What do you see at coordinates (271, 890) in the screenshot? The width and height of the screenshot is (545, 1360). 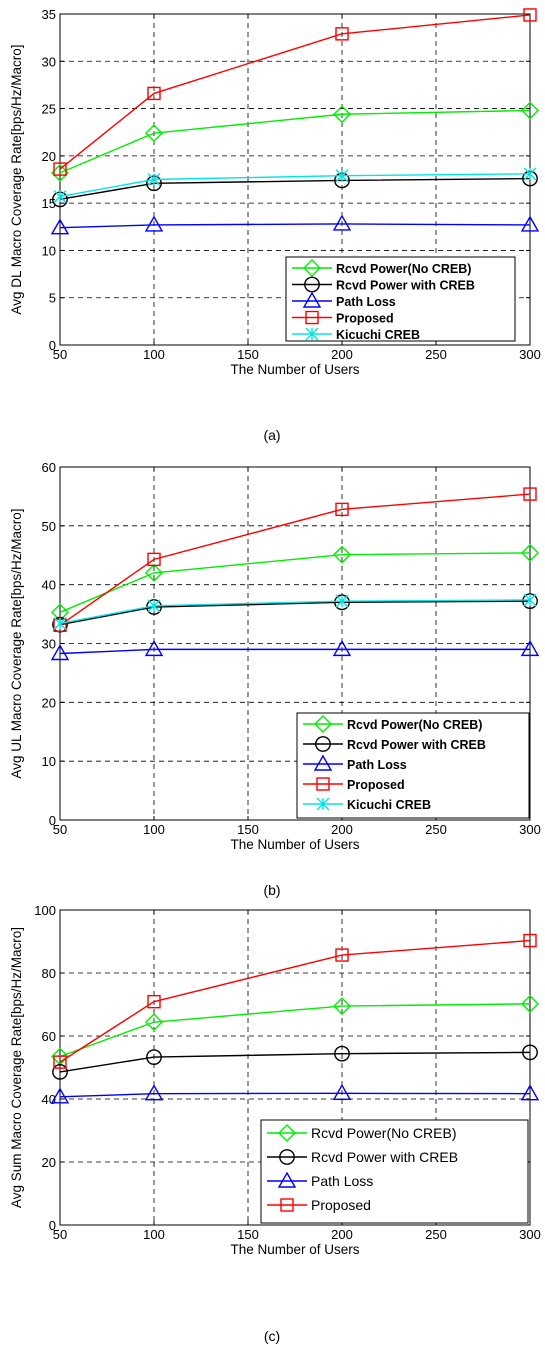 I see `figure-caption: (b)` at bounding box center [271, 890].